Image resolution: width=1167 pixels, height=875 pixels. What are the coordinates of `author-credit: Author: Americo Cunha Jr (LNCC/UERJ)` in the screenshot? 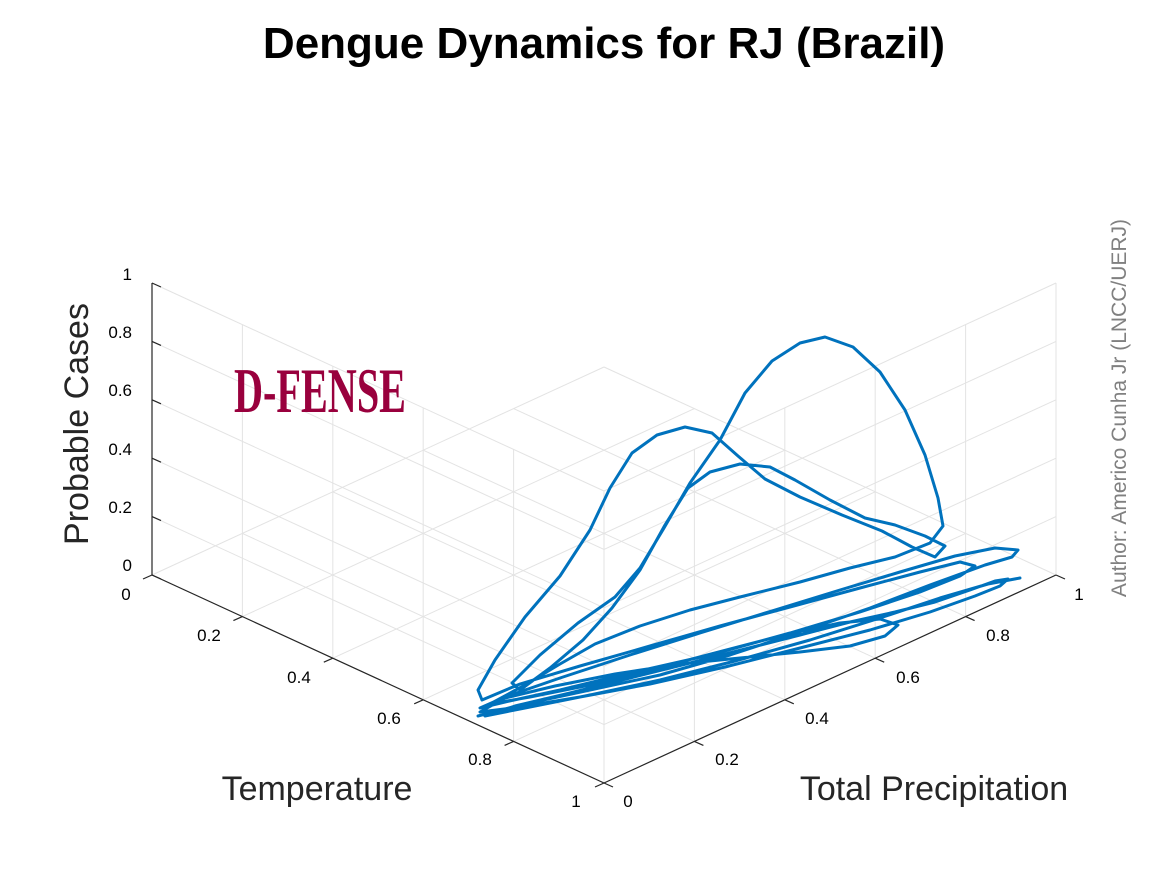 It's located at (1119, 408).